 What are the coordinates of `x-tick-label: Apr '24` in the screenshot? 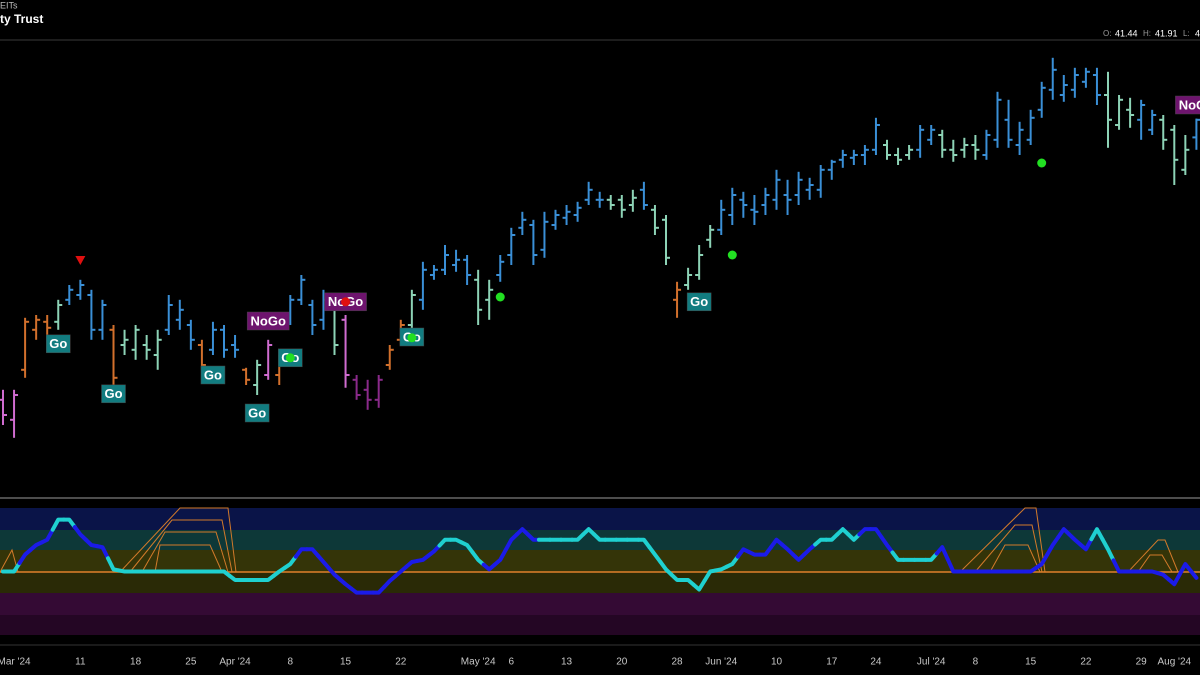 It's located at (235, 662).